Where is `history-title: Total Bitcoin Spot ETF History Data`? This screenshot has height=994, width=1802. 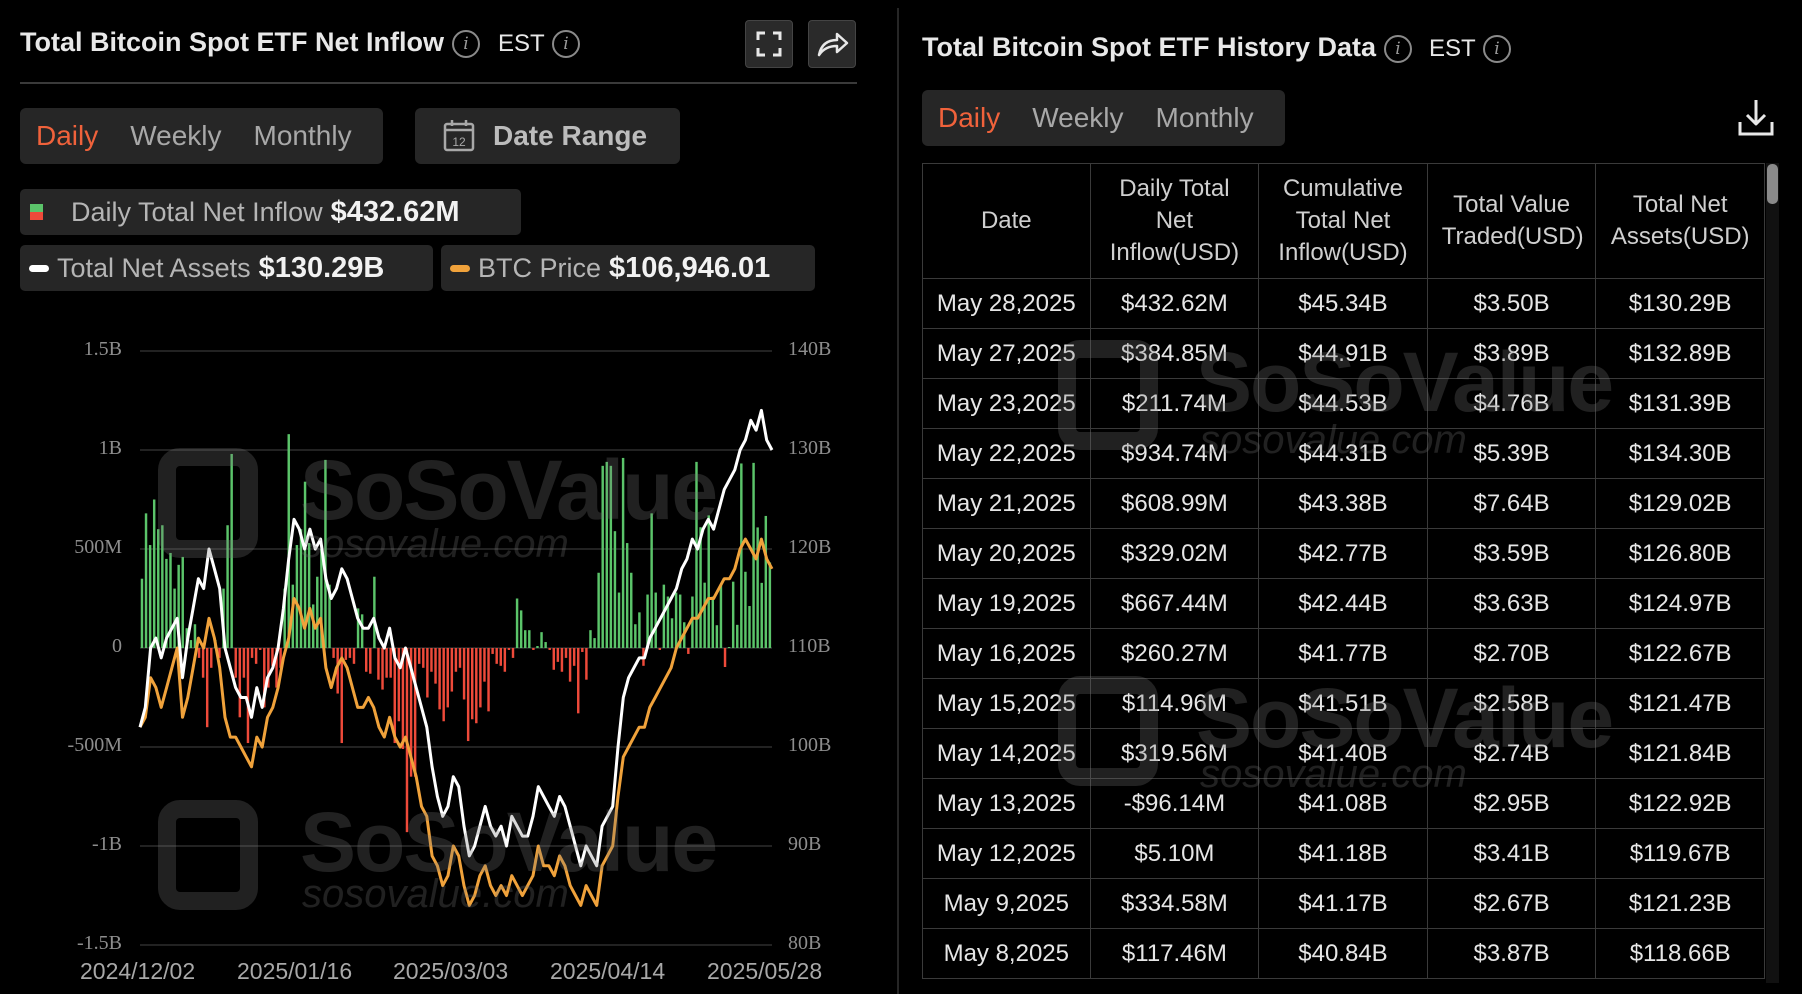 history-title: Total Bitcoin Spot ETF History Data is located at coordinates (1149, 47).